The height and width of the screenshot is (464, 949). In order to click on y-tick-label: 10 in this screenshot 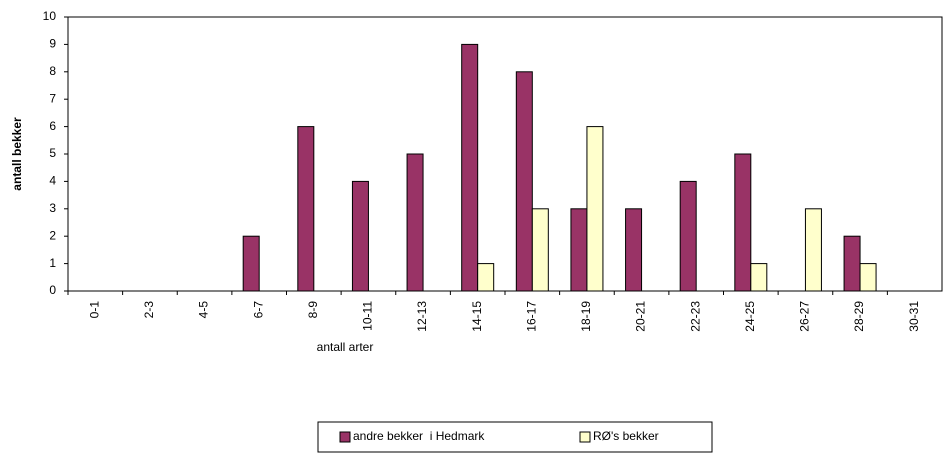, I will do `click(50, 16)`.